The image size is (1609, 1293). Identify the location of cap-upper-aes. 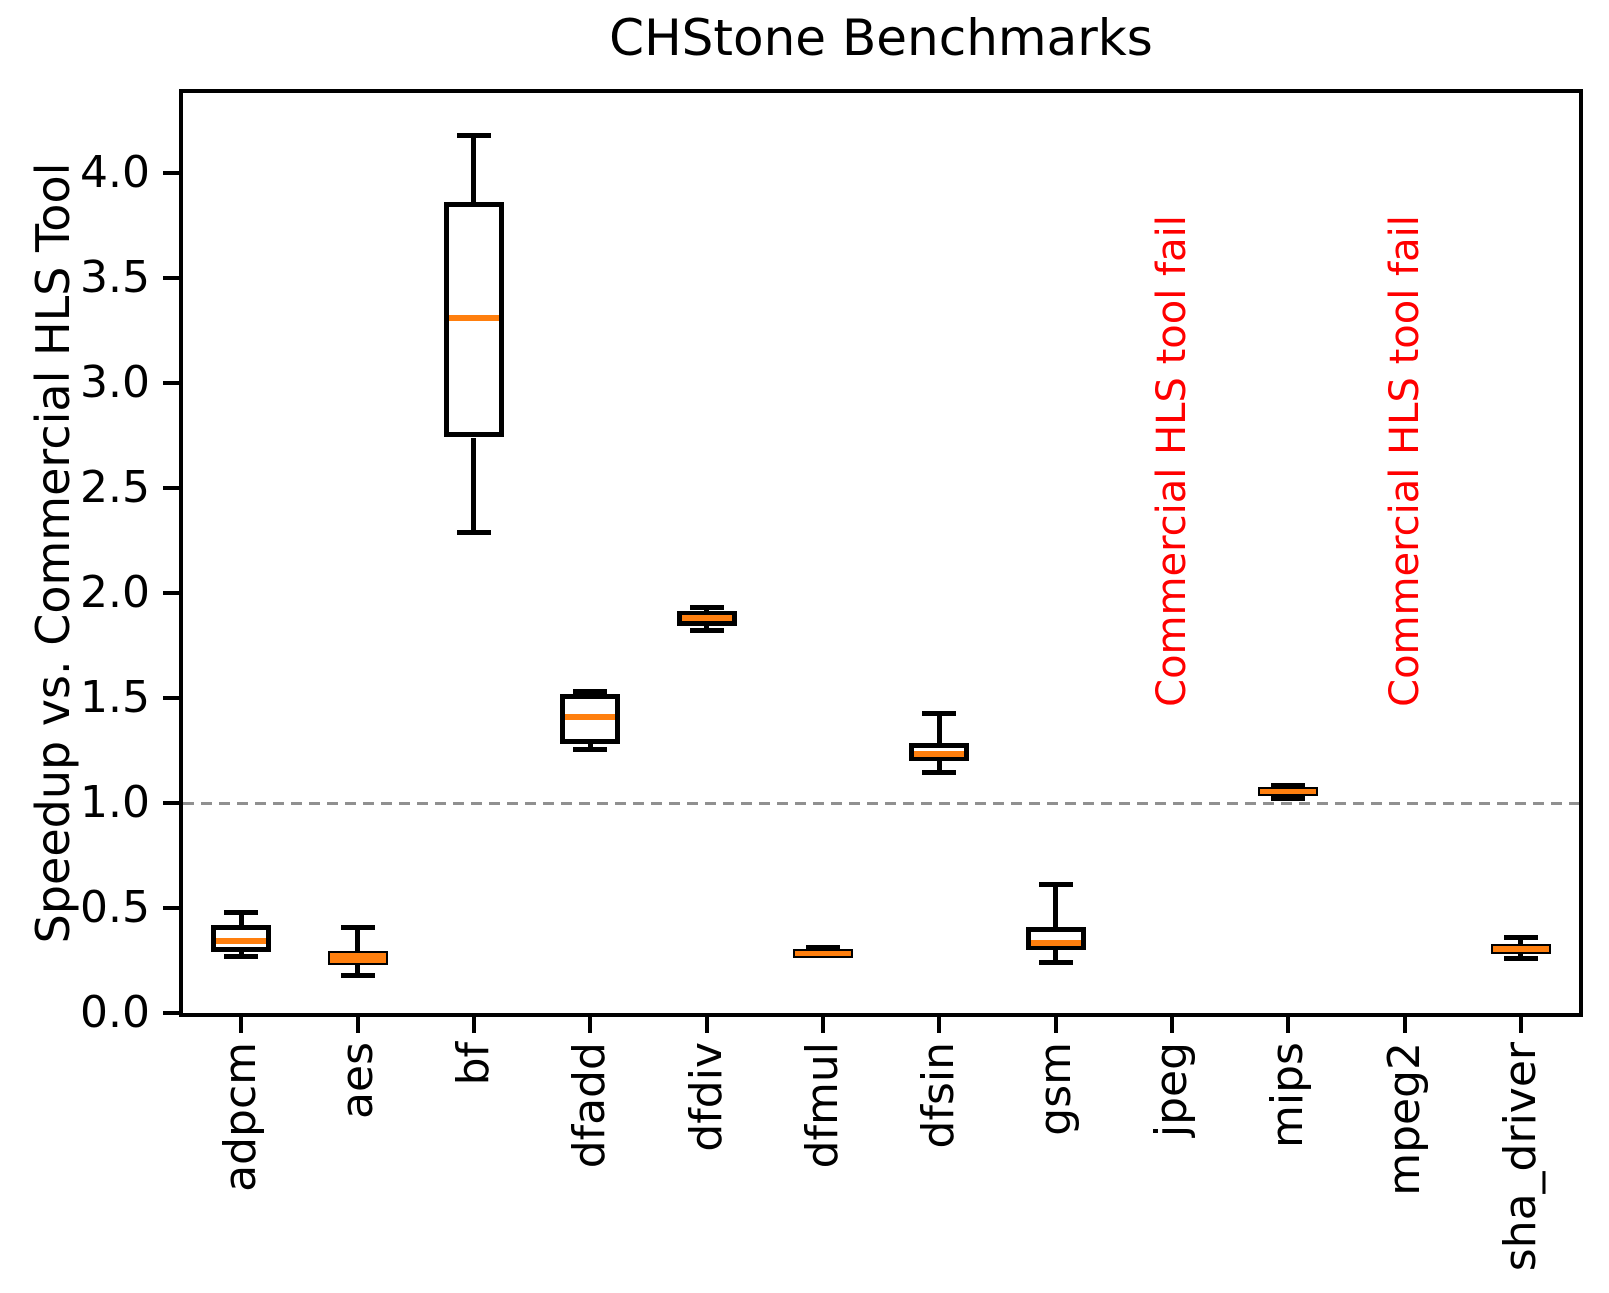
(357, 928).